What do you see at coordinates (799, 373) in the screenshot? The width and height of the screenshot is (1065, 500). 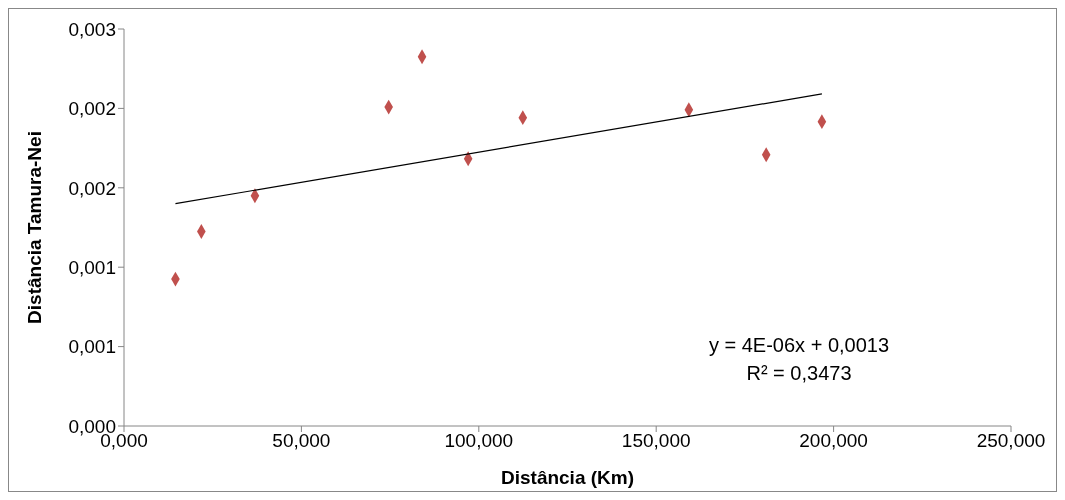 I see `annotation: R² = 0,3473` at bounding box center [799, 373].